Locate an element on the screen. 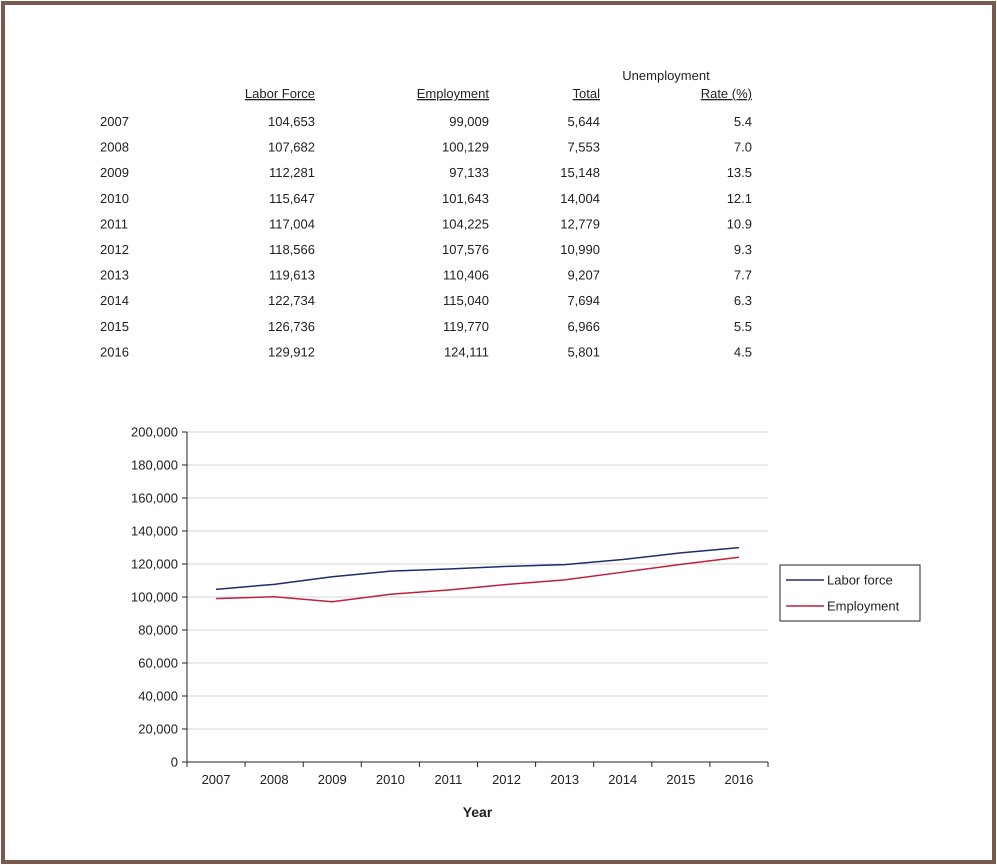  legend-label: Employment is located at coordinates (863, 606).